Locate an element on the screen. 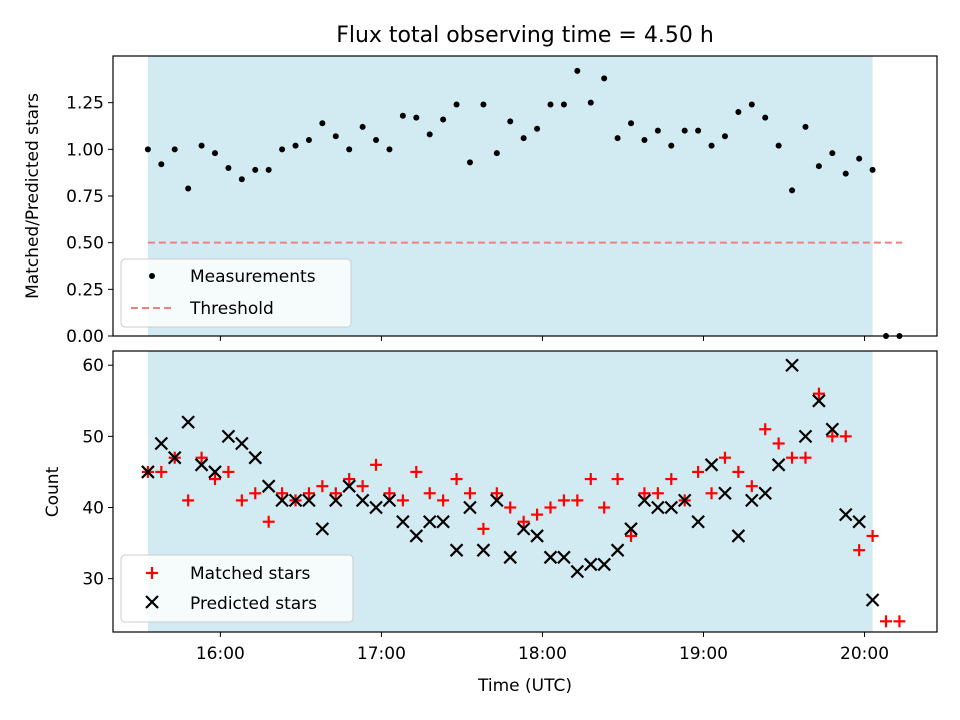 This screenshot has height=720, width=960. x-tick-label: 19:00 is located at coordinates (703, 654).